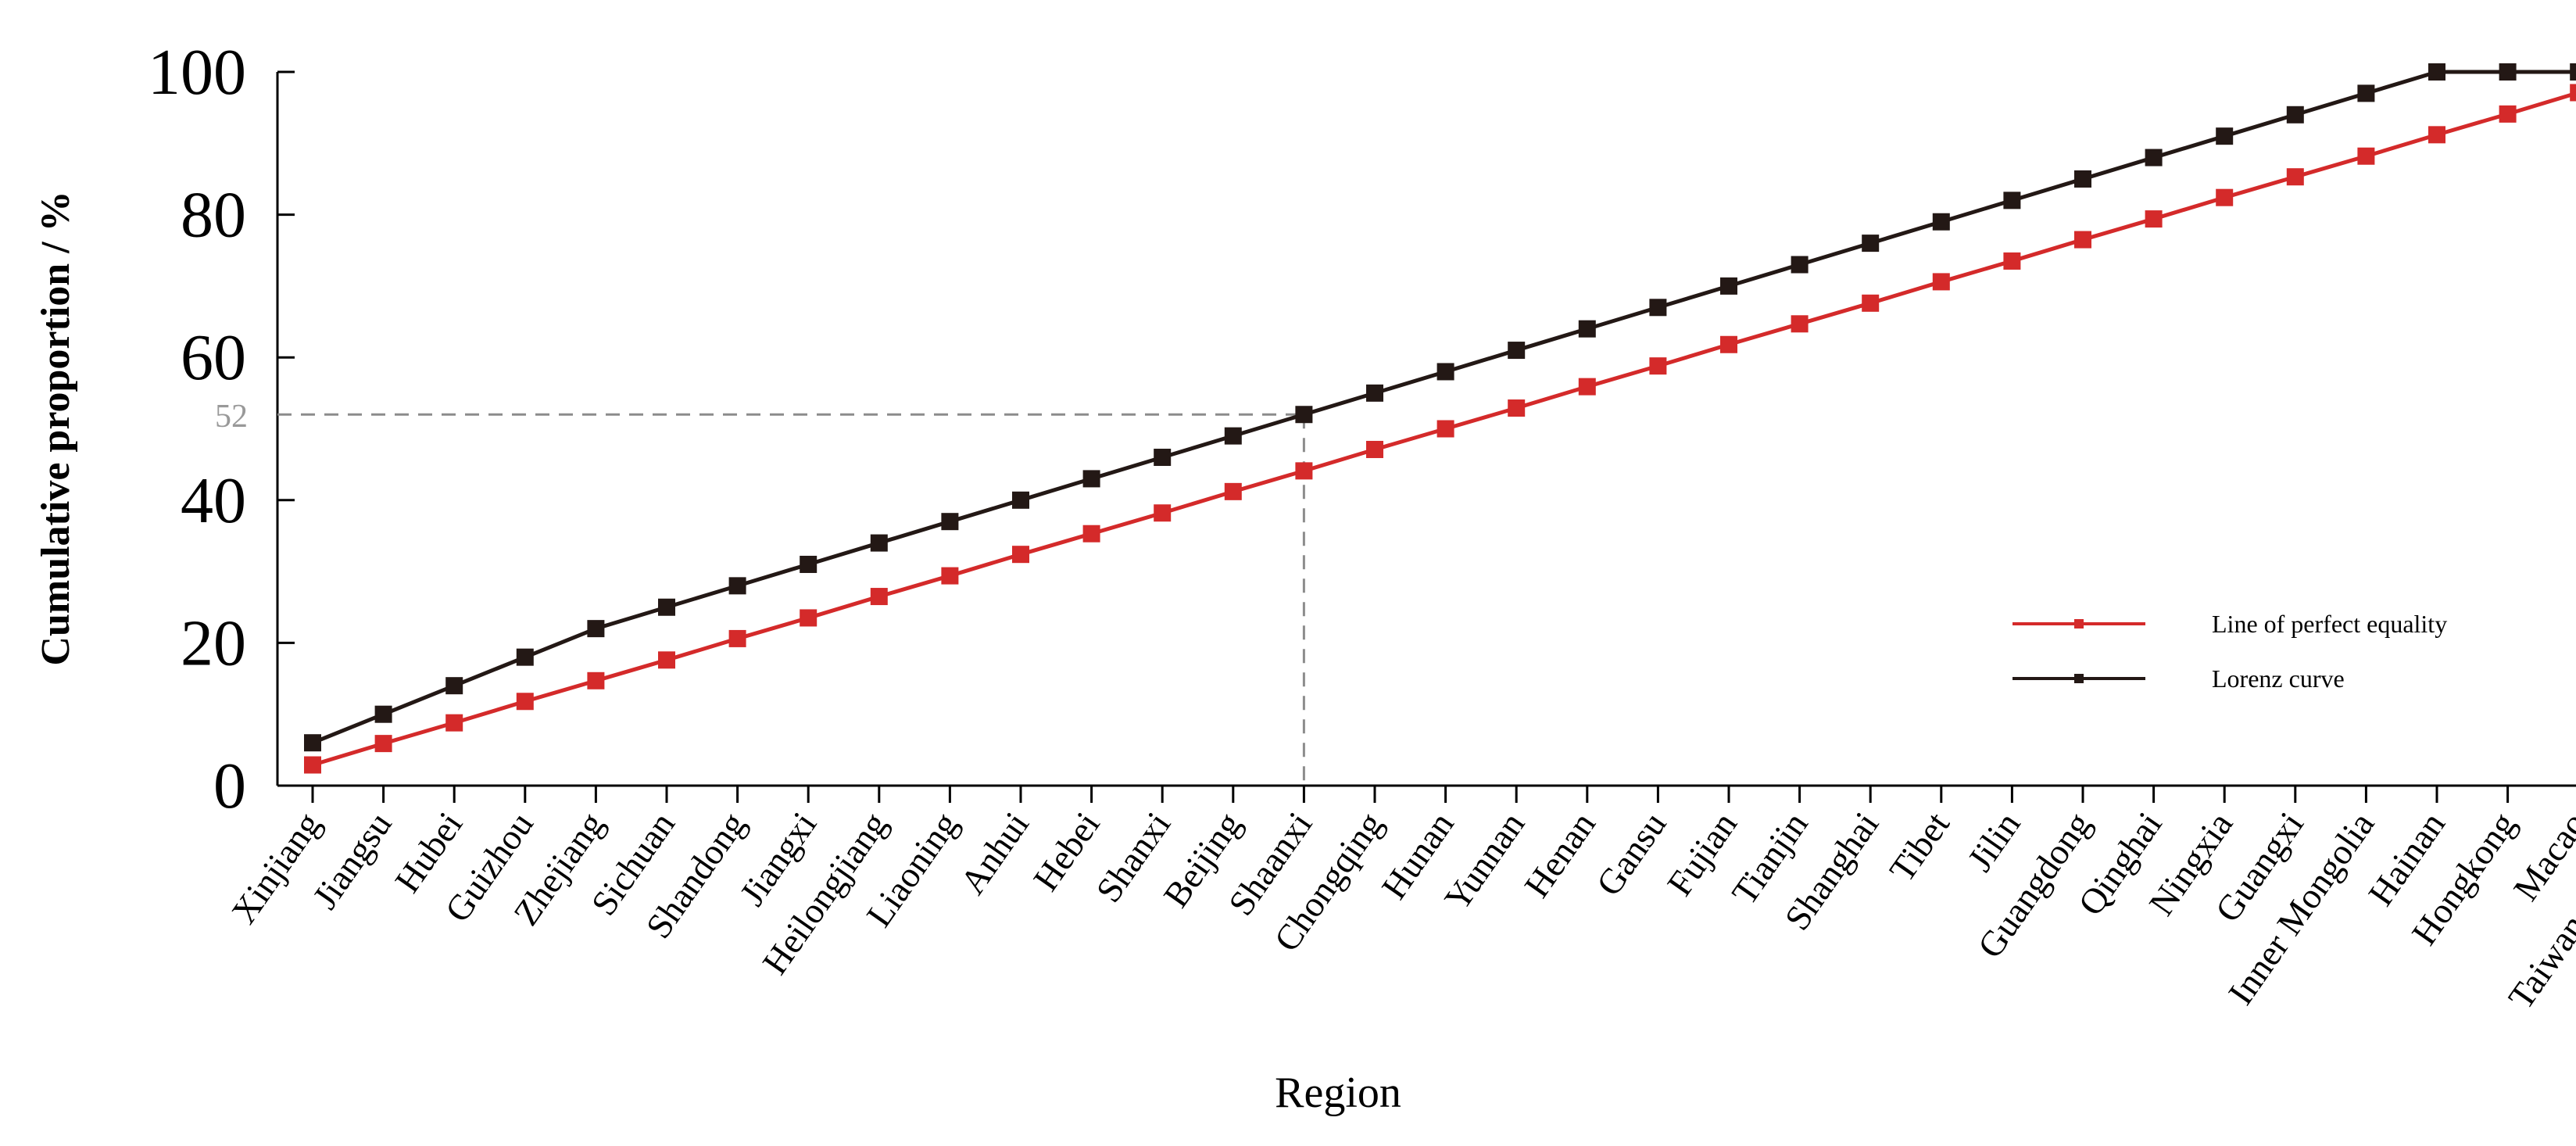 The height and width of the screenshot is (1146, 2576). What do you see at coordinates (2178, 678) in the screenshot?
I see `legend-item-lorenz-curve: Lorenz curve` at bounding box center [2178, 678].